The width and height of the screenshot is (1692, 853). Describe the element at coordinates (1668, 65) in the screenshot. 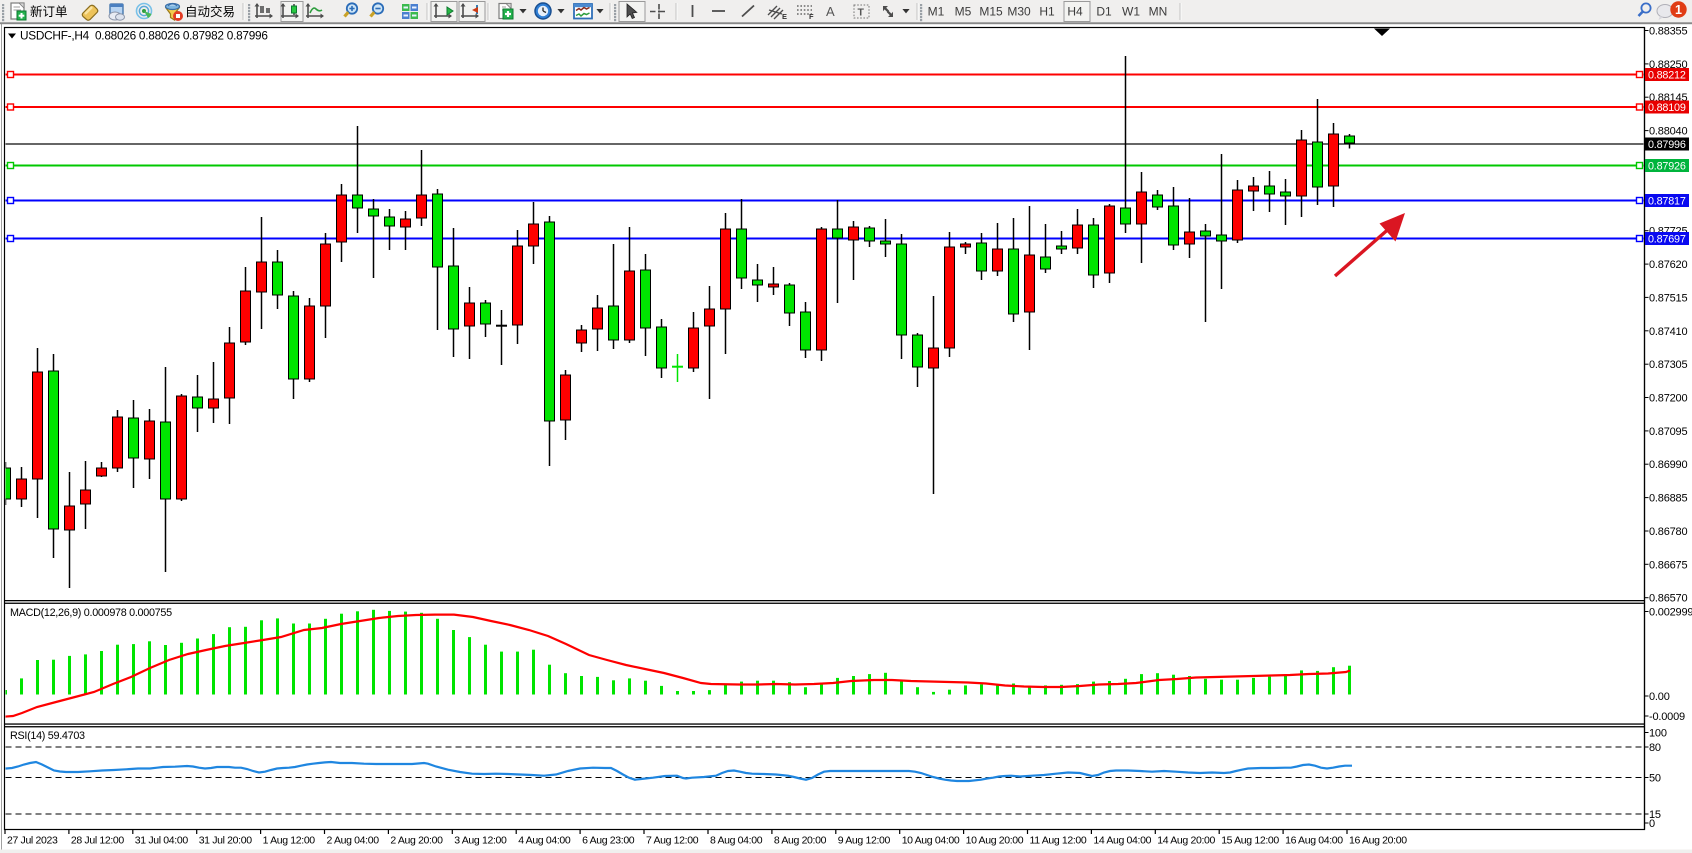

I see `svg-text: 0.88250` at that location.